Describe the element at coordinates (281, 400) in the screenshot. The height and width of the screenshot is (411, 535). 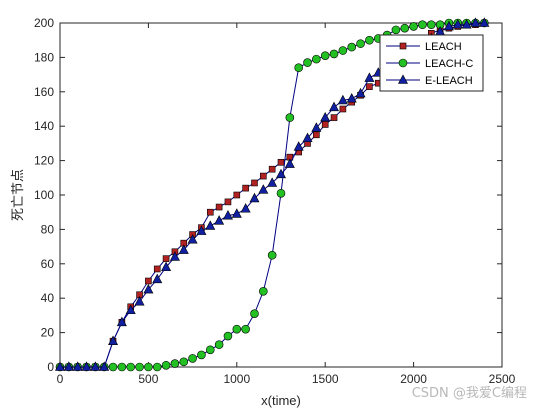
I see `x-axis-label: x(time)` at that location.